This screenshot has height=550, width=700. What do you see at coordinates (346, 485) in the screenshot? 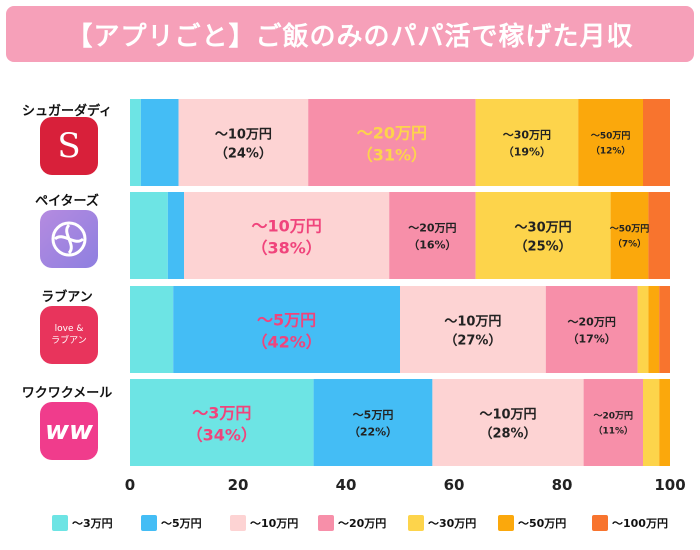
I see `x-tick-label: 40` at bounding box center [346, 485].